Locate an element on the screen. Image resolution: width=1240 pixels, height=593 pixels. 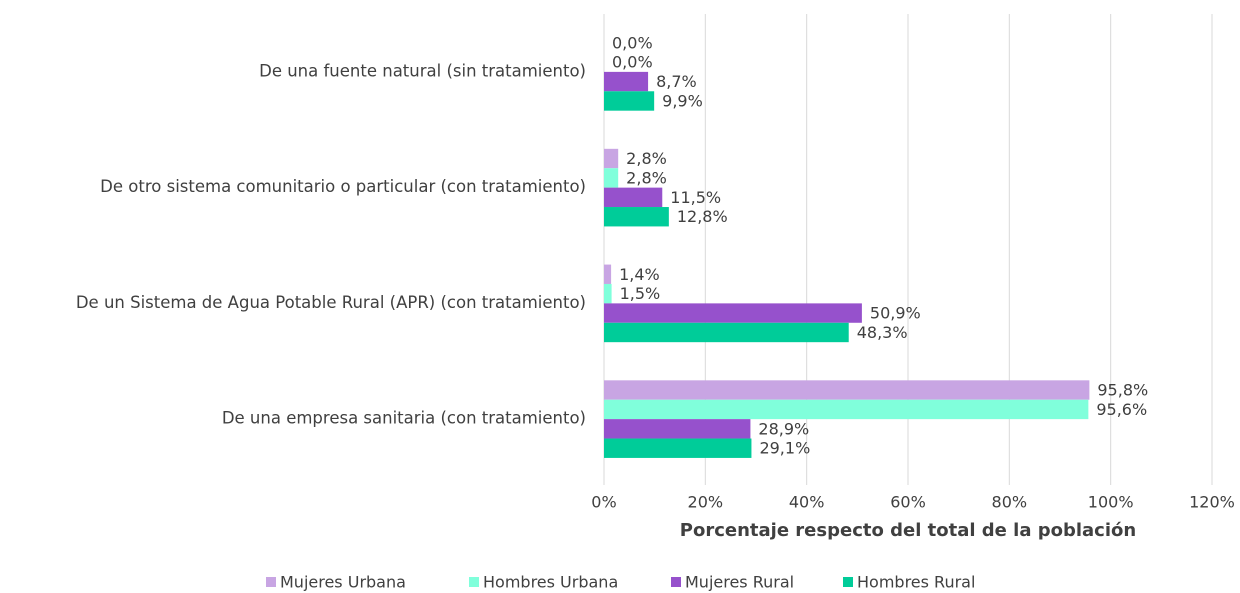
legend-label: Hombres Urbana is located at coordinates (550, 582).